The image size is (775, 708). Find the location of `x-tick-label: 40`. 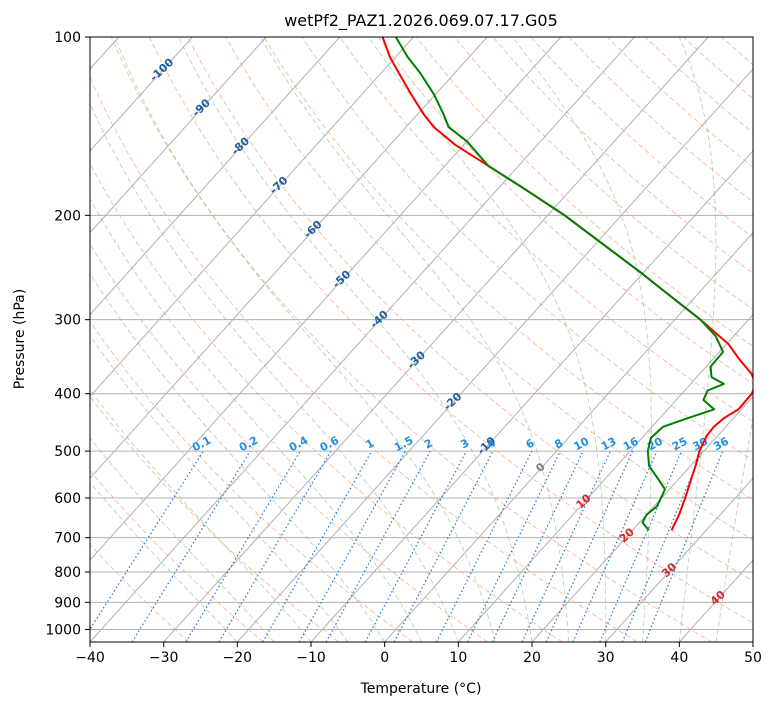

x-tick-label: 40 is located at coordinates (679, 658).